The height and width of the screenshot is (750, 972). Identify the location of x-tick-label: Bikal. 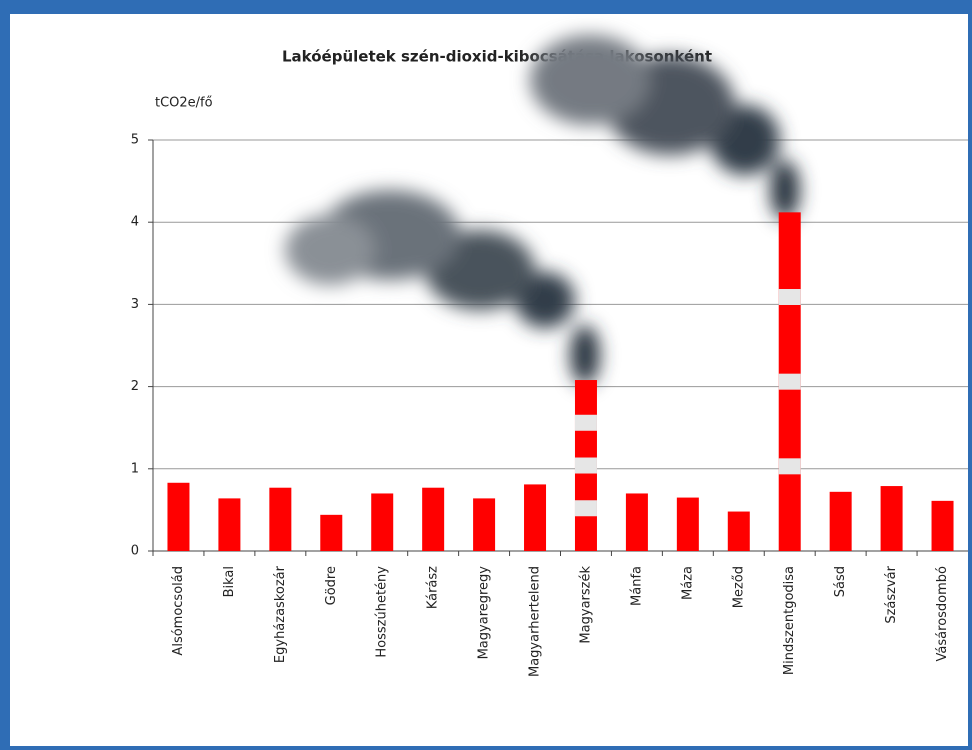
(229, 581).